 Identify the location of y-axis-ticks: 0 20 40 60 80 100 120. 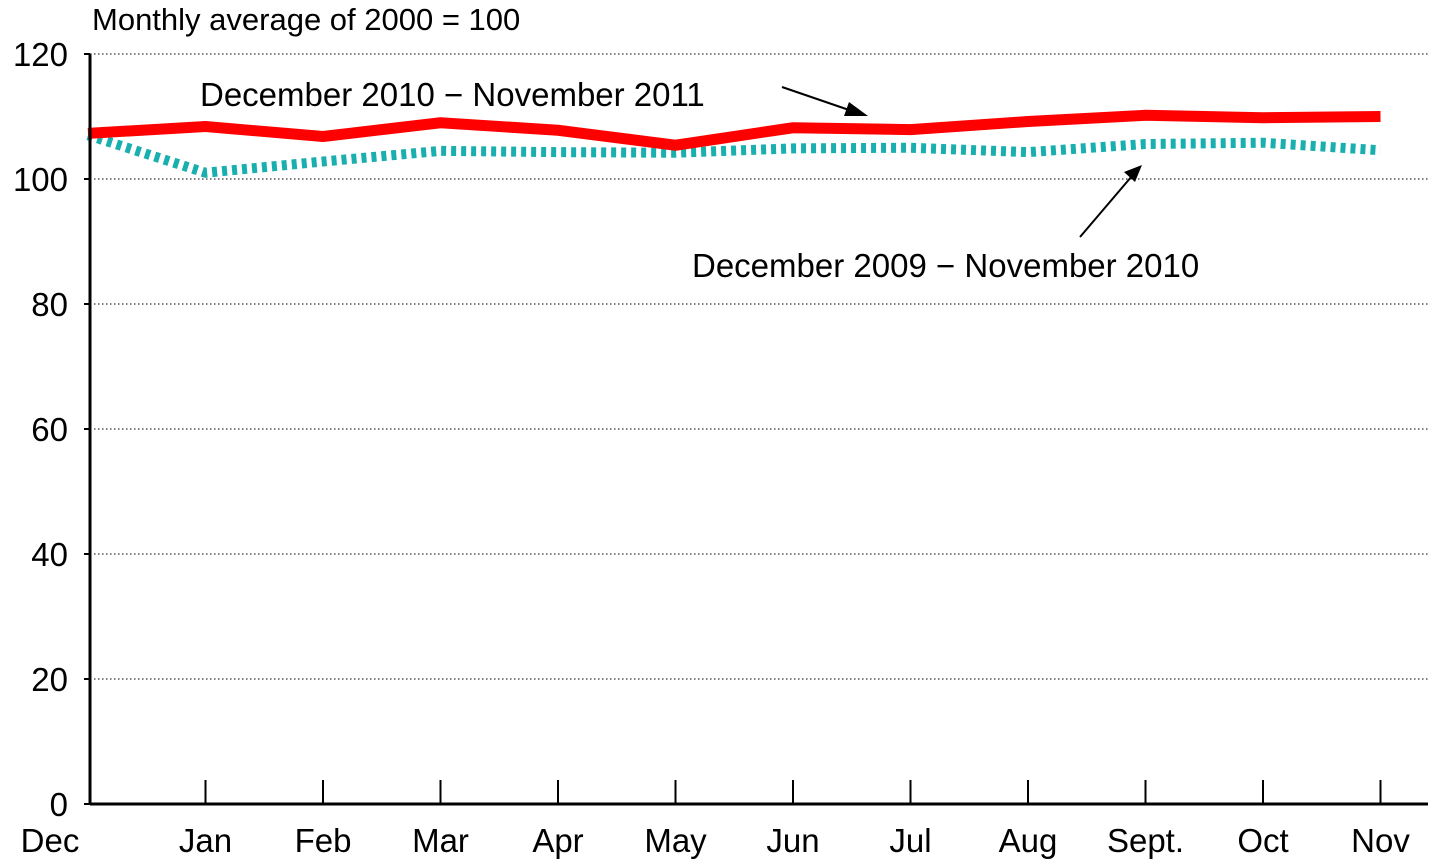
(51, 429).